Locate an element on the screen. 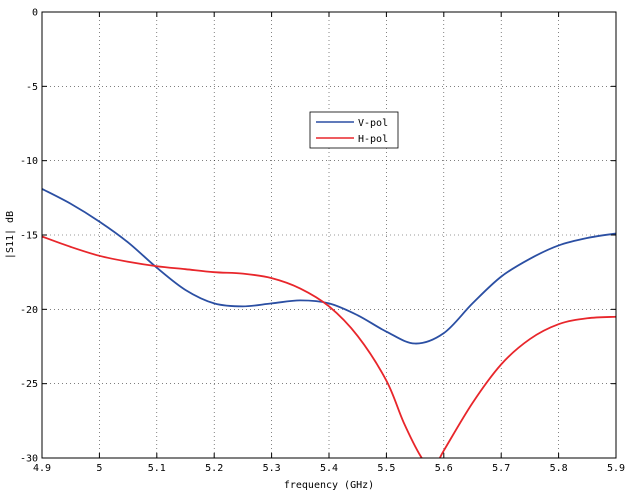 Image resolution: width=632 pixels, height=500 pixels. x-axis-label: frequency (GHz) is located at coordinates (329, 485).